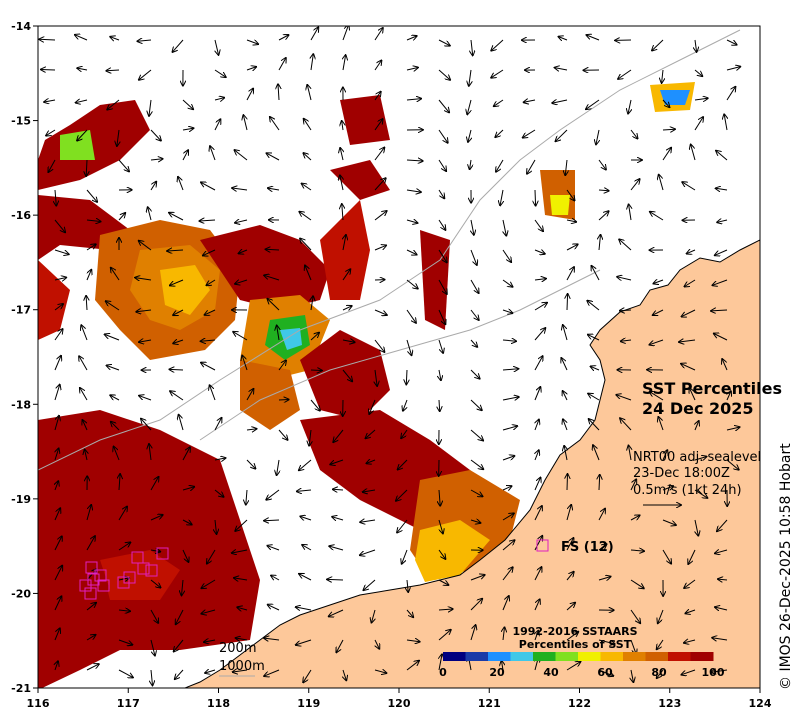  I want to click on colorbar-segment, so click(657, 656).